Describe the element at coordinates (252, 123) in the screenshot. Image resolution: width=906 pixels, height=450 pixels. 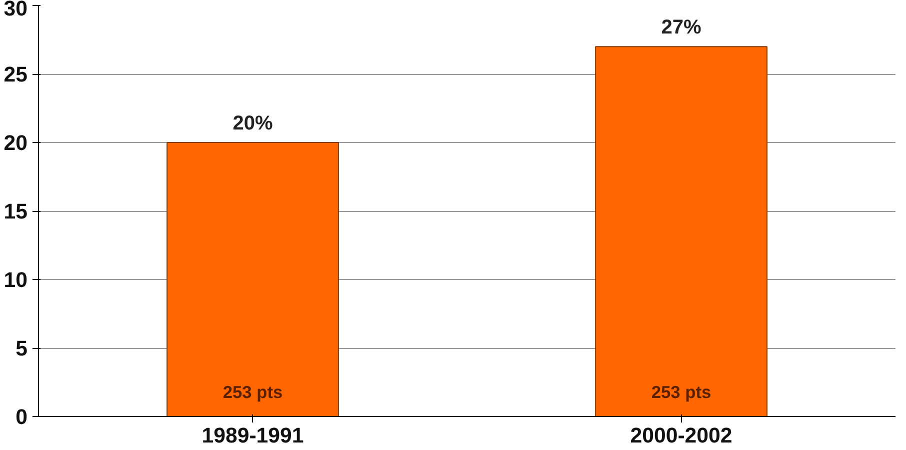
I see `data-label: 20%` at that location.